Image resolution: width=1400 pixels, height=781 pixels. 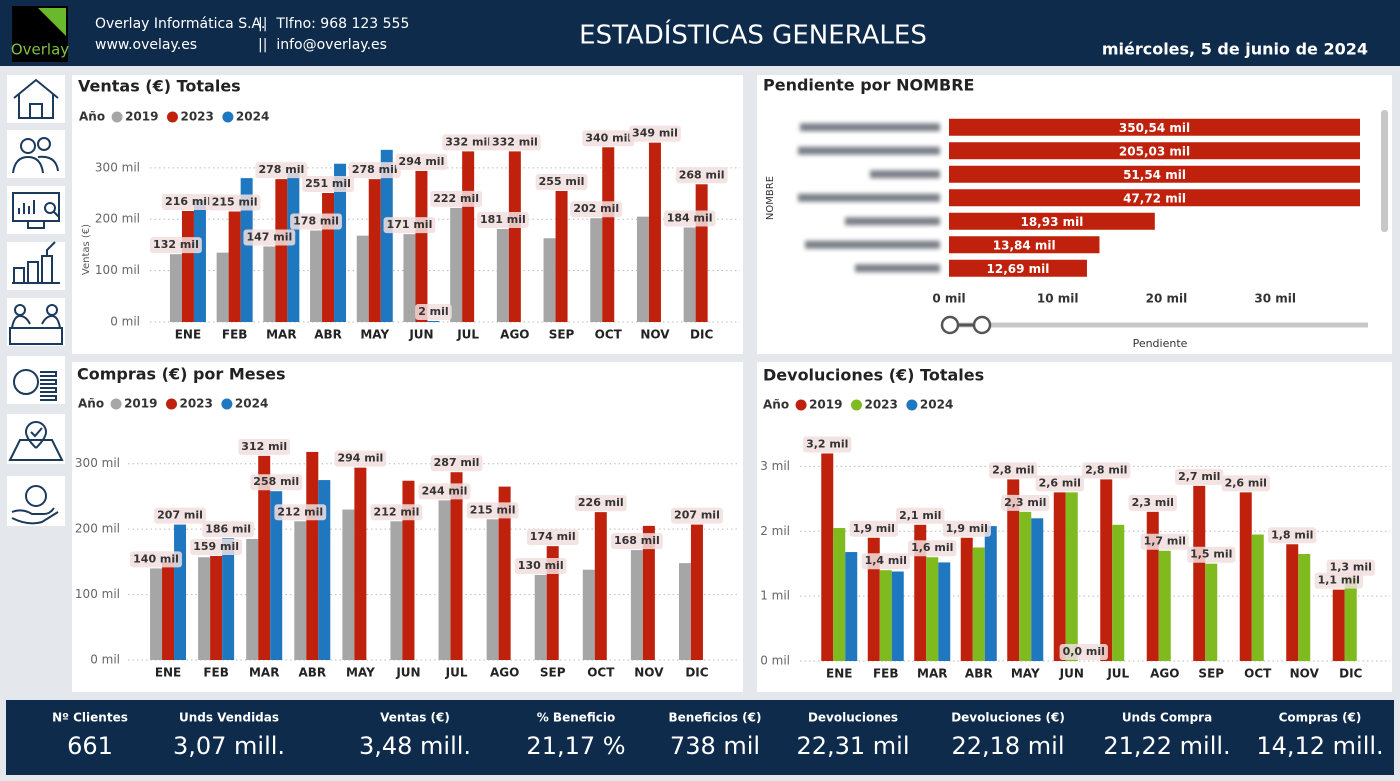 I want to click on data-label: 132 mil, so click(x=176, y=244).